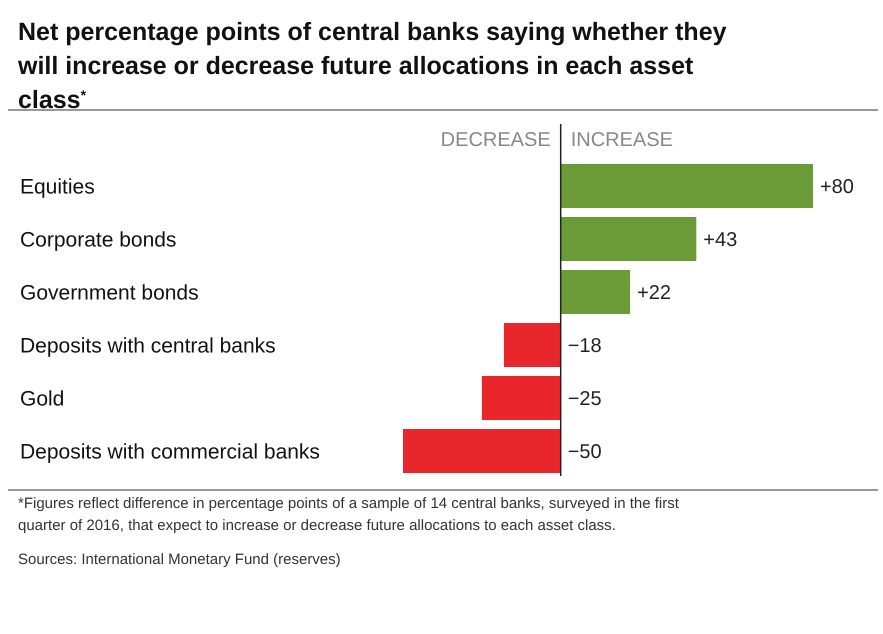 This screenshot has height=634, width=883. Describe the element at coordinates (372, 66) in the screenshot. I see `chart-title: Net percentage points of central banks saying whether they will increase or decrease future allocations in each asset class$^{*}$` at that location.